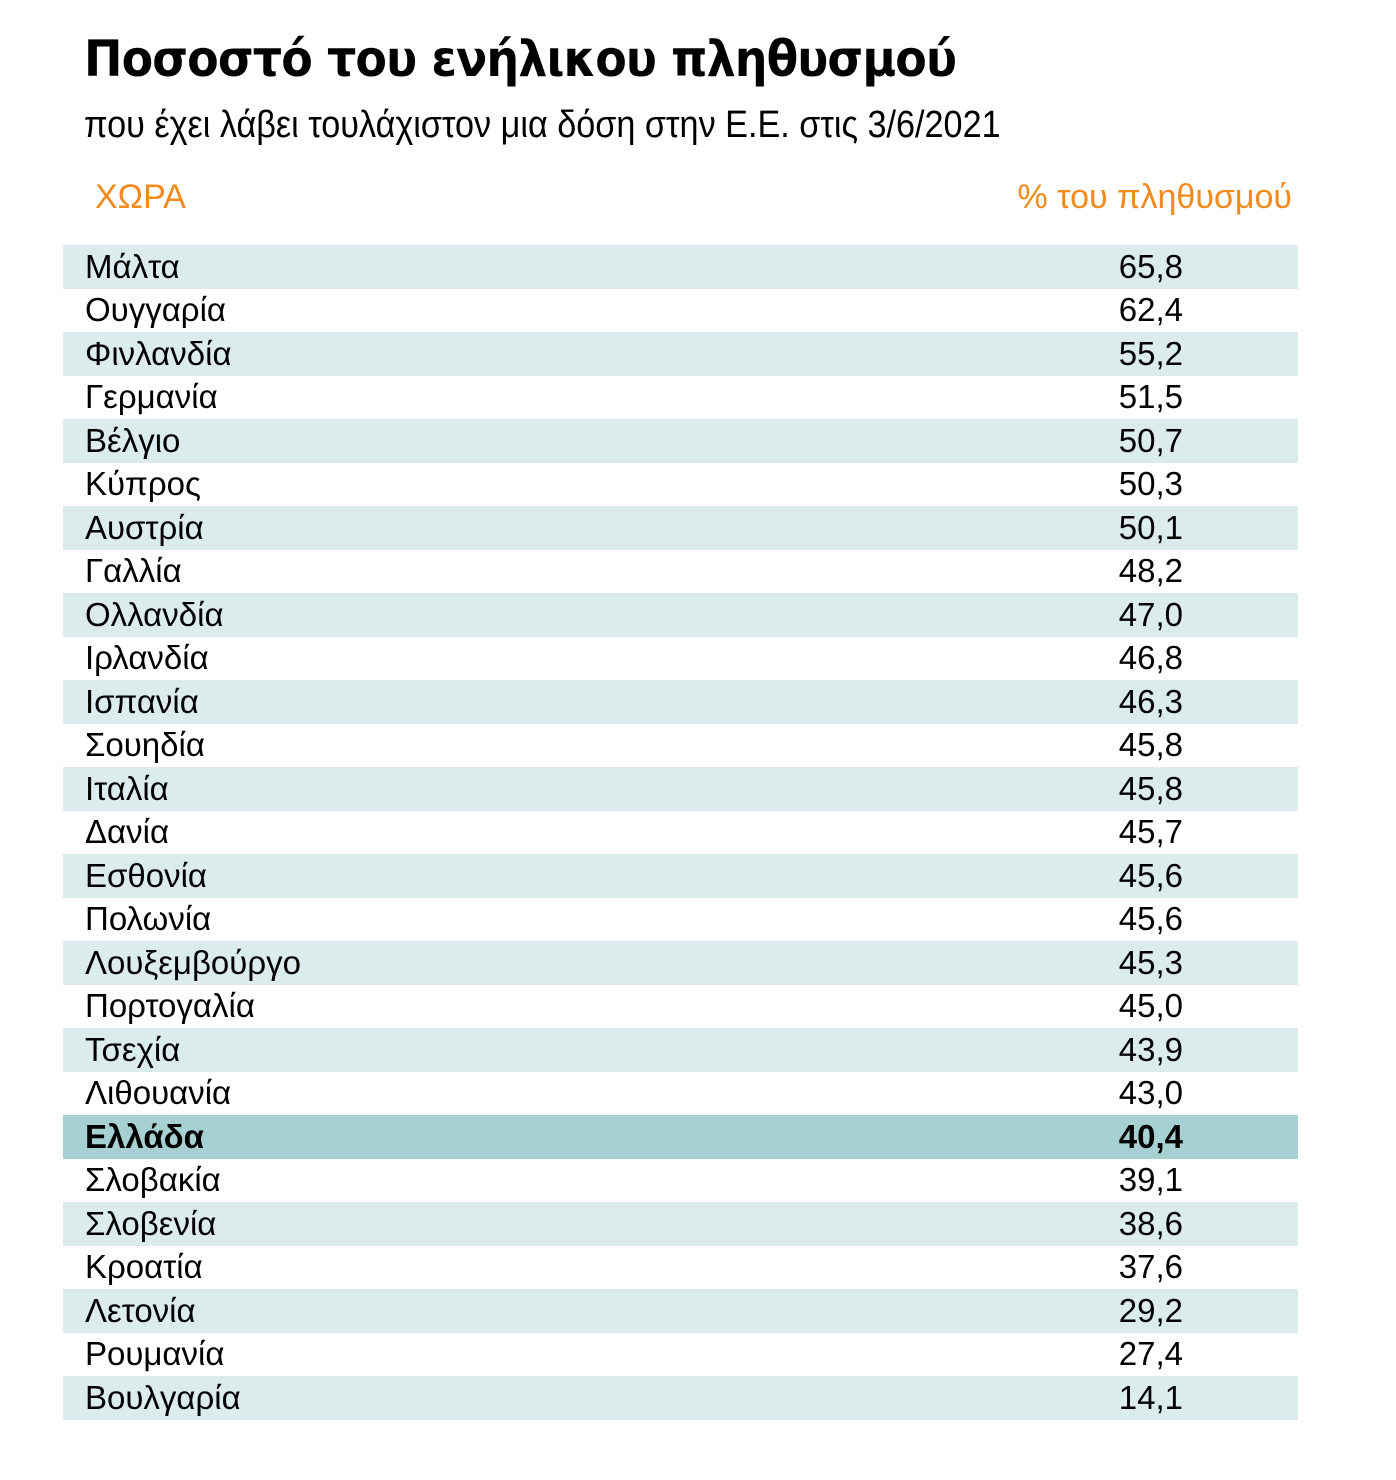 The image size is (1396, 1480). Describe the element at coordinates (680, 702) in the screenshot. I see `table-row: Ισπανία 46,3` at that location.